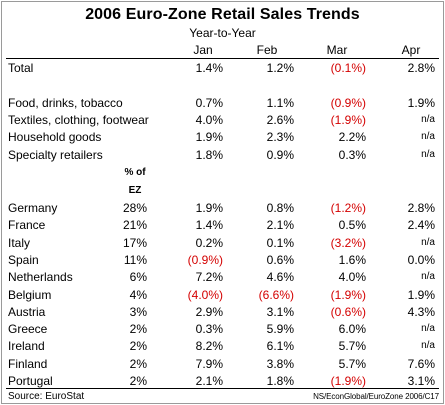 This screenshot has width=445, height=405. What do you see at coordinates (280, 346) in the screenshot?
I see `value-cell: 6.1%` at bounding box center [280, 346].